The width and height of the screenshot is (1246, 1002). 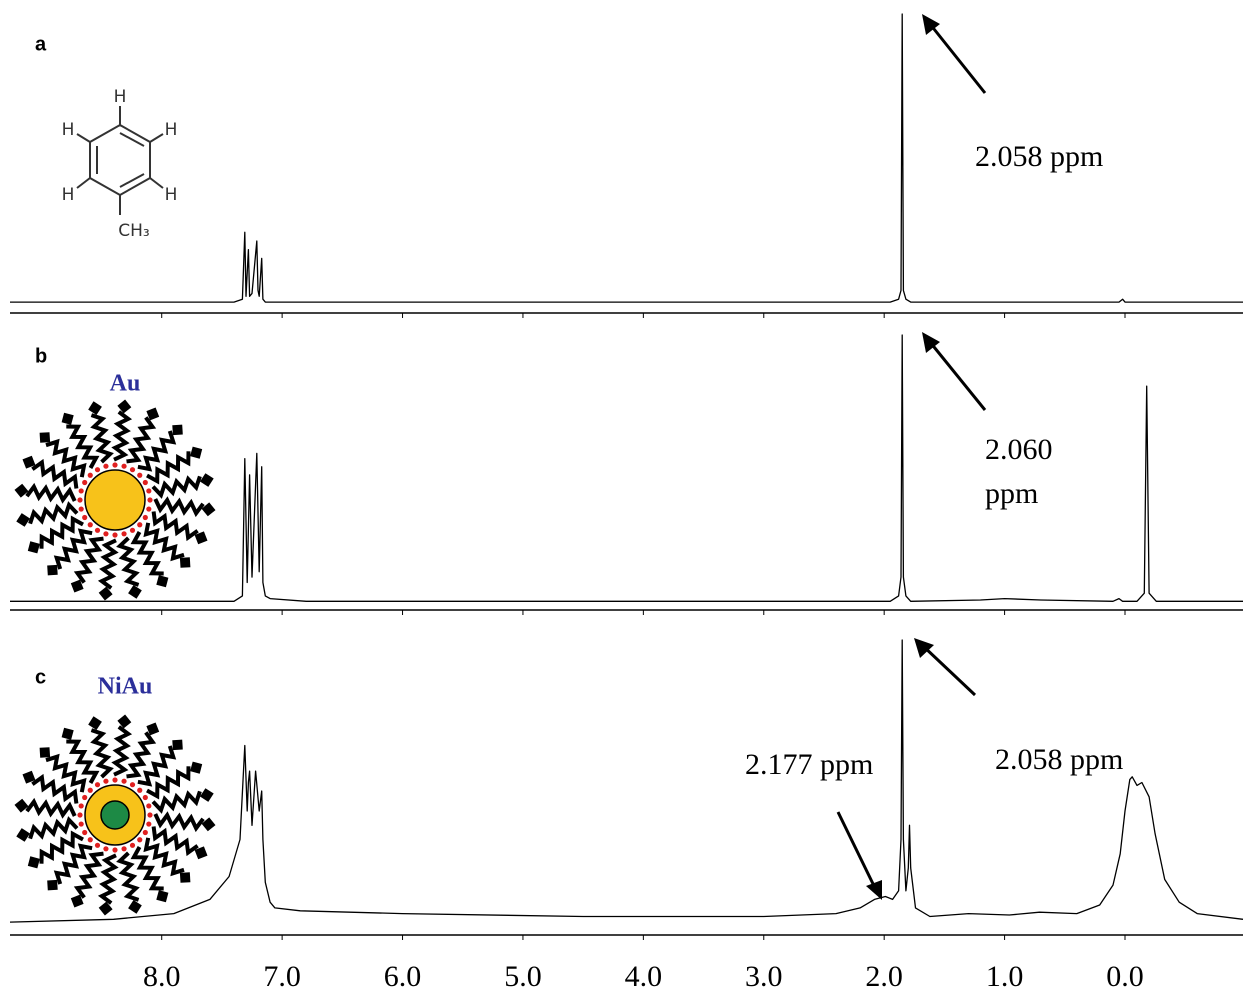 I want to click on x-tick-label: 3.0, so click(x=764, y=976).